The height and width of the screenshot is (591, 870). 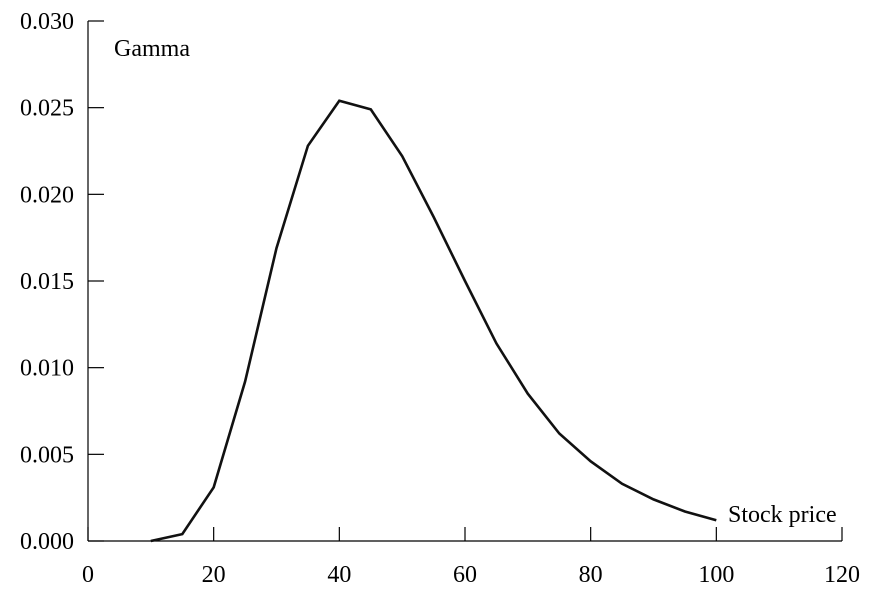 I want to click on x-tick-label: 0, so click(x=88, y=575).